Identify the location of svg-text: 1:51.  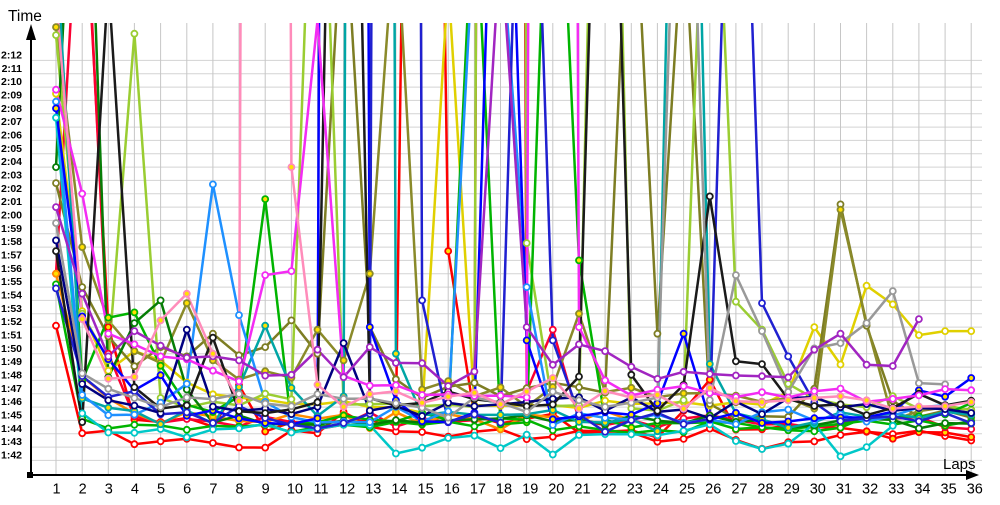
(11, 336).